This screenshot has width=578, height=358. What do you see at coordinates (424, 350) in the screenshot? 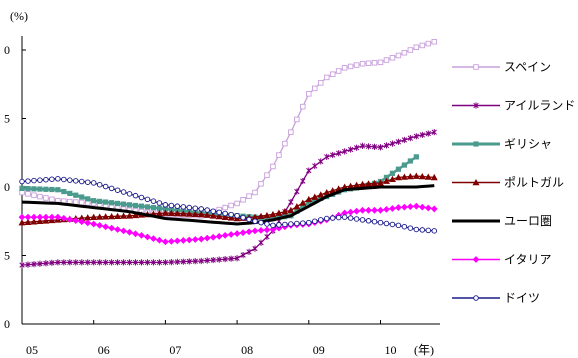
I see `x-unit-label: (年)` at bounding box center [424, 350].